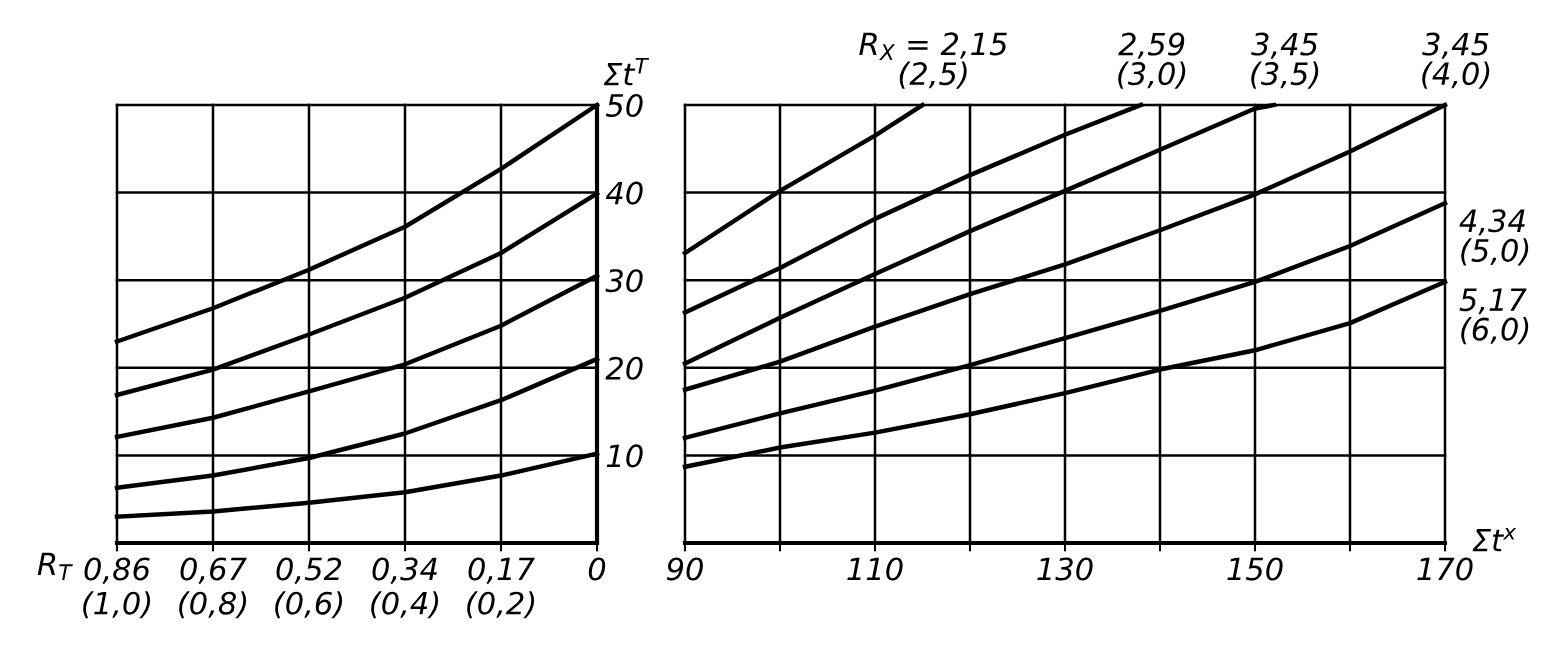  Describe the element at coordinates (624, 105) in the screenshot. I see `y-tick-label: 50` at that location.